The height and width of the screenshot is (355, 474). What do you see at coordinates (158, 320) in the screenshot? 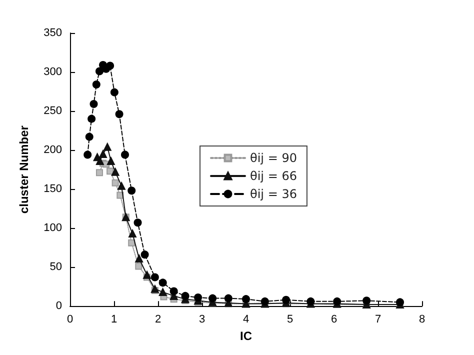
I see `x-tick-label: 2` at bounding box center [158, 320].